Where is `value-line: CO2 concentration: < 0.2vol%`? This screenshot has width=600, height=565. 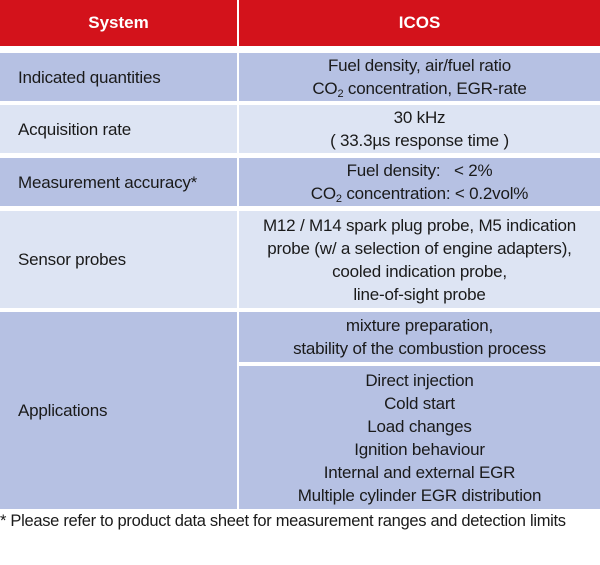
value-line: CO2 concentration: < 0.2vol% is located at coordinates (419, 193).